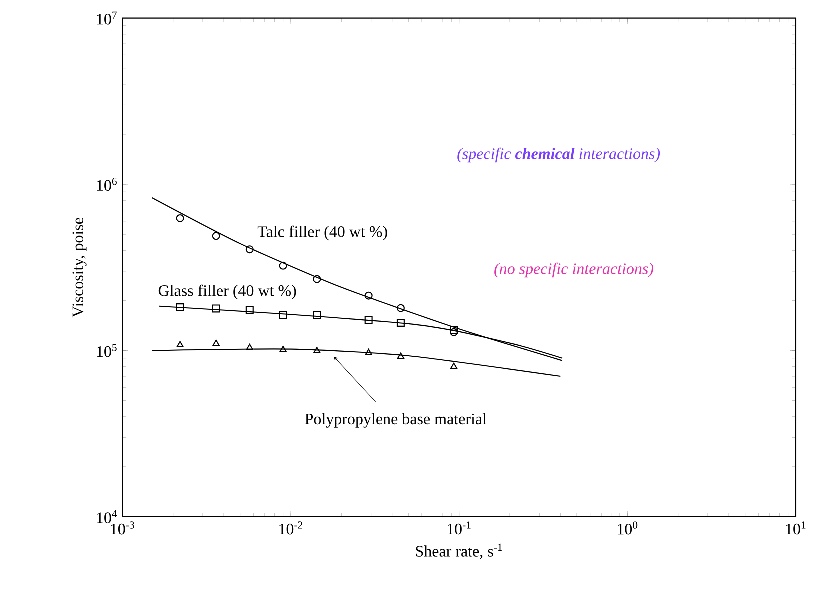 Image resolution: width=818 pixels, height=589 pixels. What do you see at coordinates (107, 185) in the screenshot?
I see `y-tick-label: 10$^{6}$` at bounding box center [107, 185].